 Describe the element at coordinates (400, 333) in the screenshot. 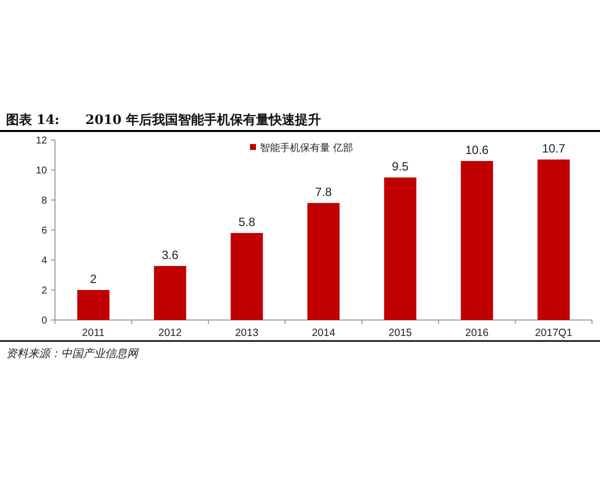

I see `x-tick-label: 2015` at that location.